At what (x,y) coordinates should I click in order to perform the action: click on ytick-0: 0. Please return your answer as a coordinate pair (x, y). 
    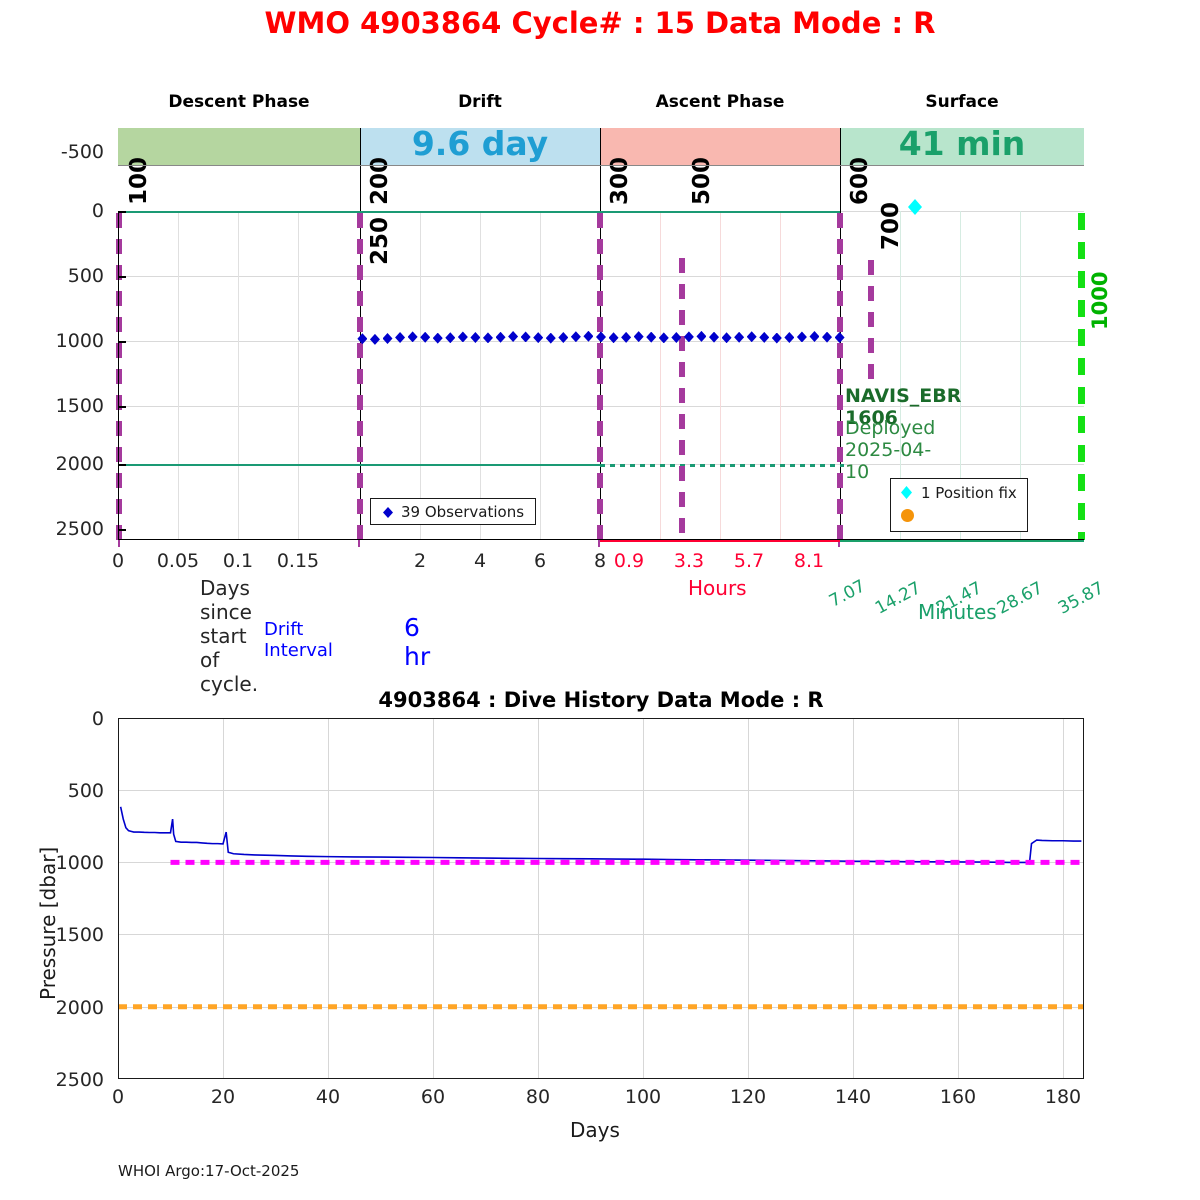
    Looking at the image, I should click on (97, 211).